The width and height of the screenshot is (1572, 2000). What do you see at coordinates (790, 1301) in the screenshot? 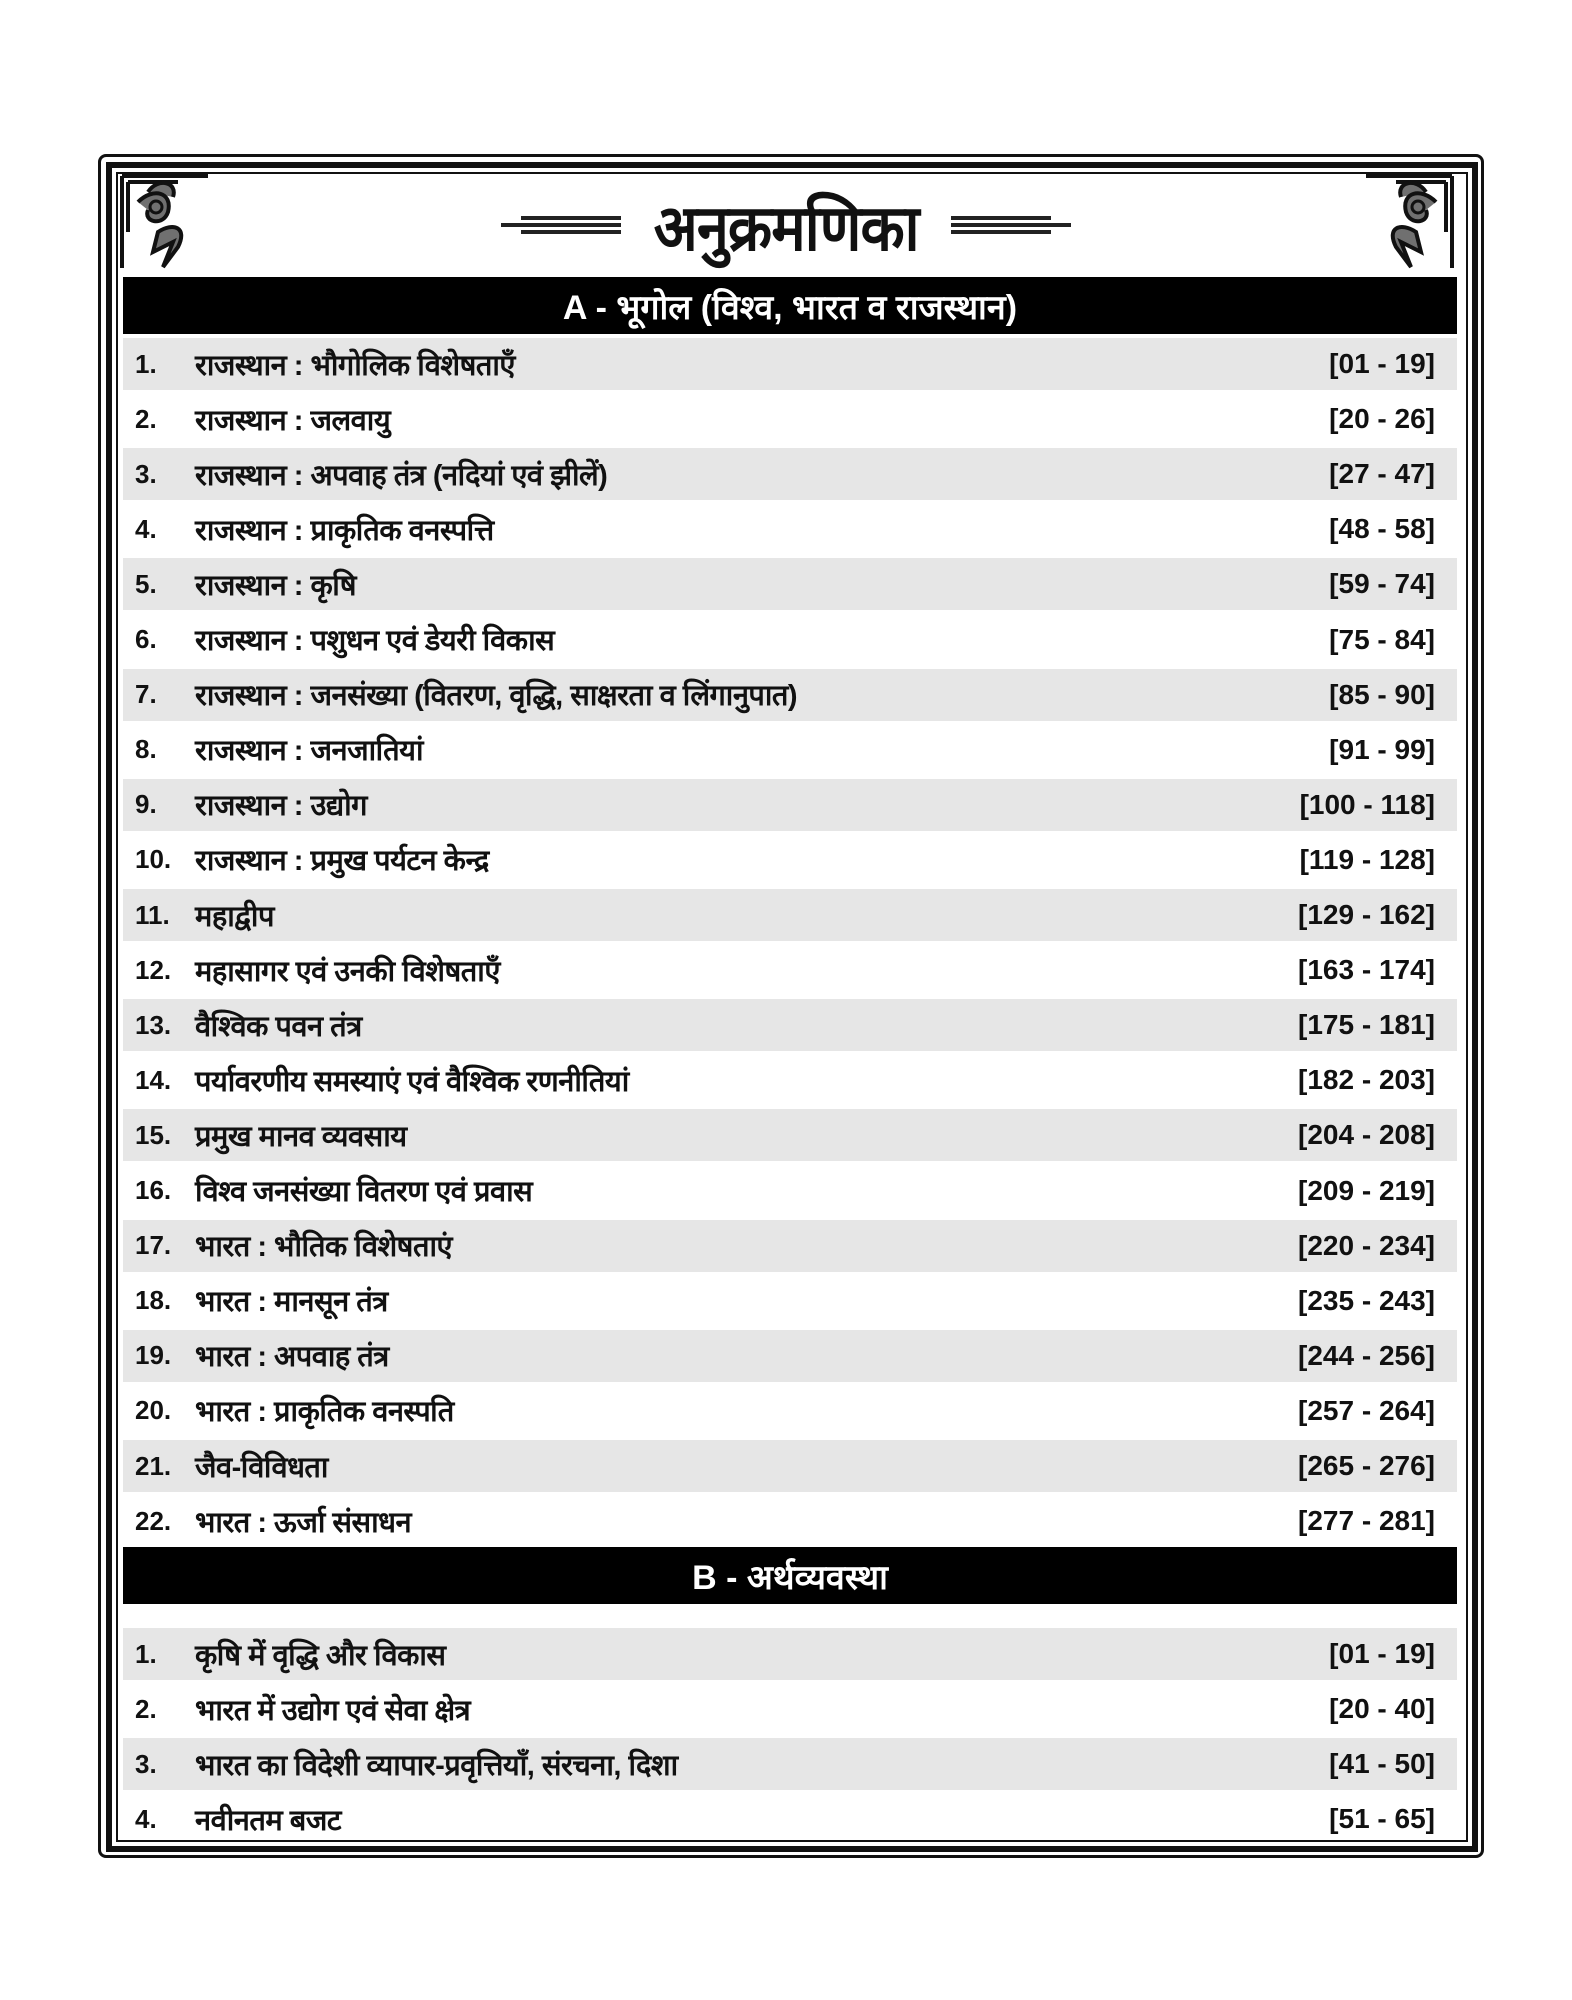
I see `toc-entry: 18. भारत : मानसून तंत्र [235 - 243]` at bounding box center [790, 1301].